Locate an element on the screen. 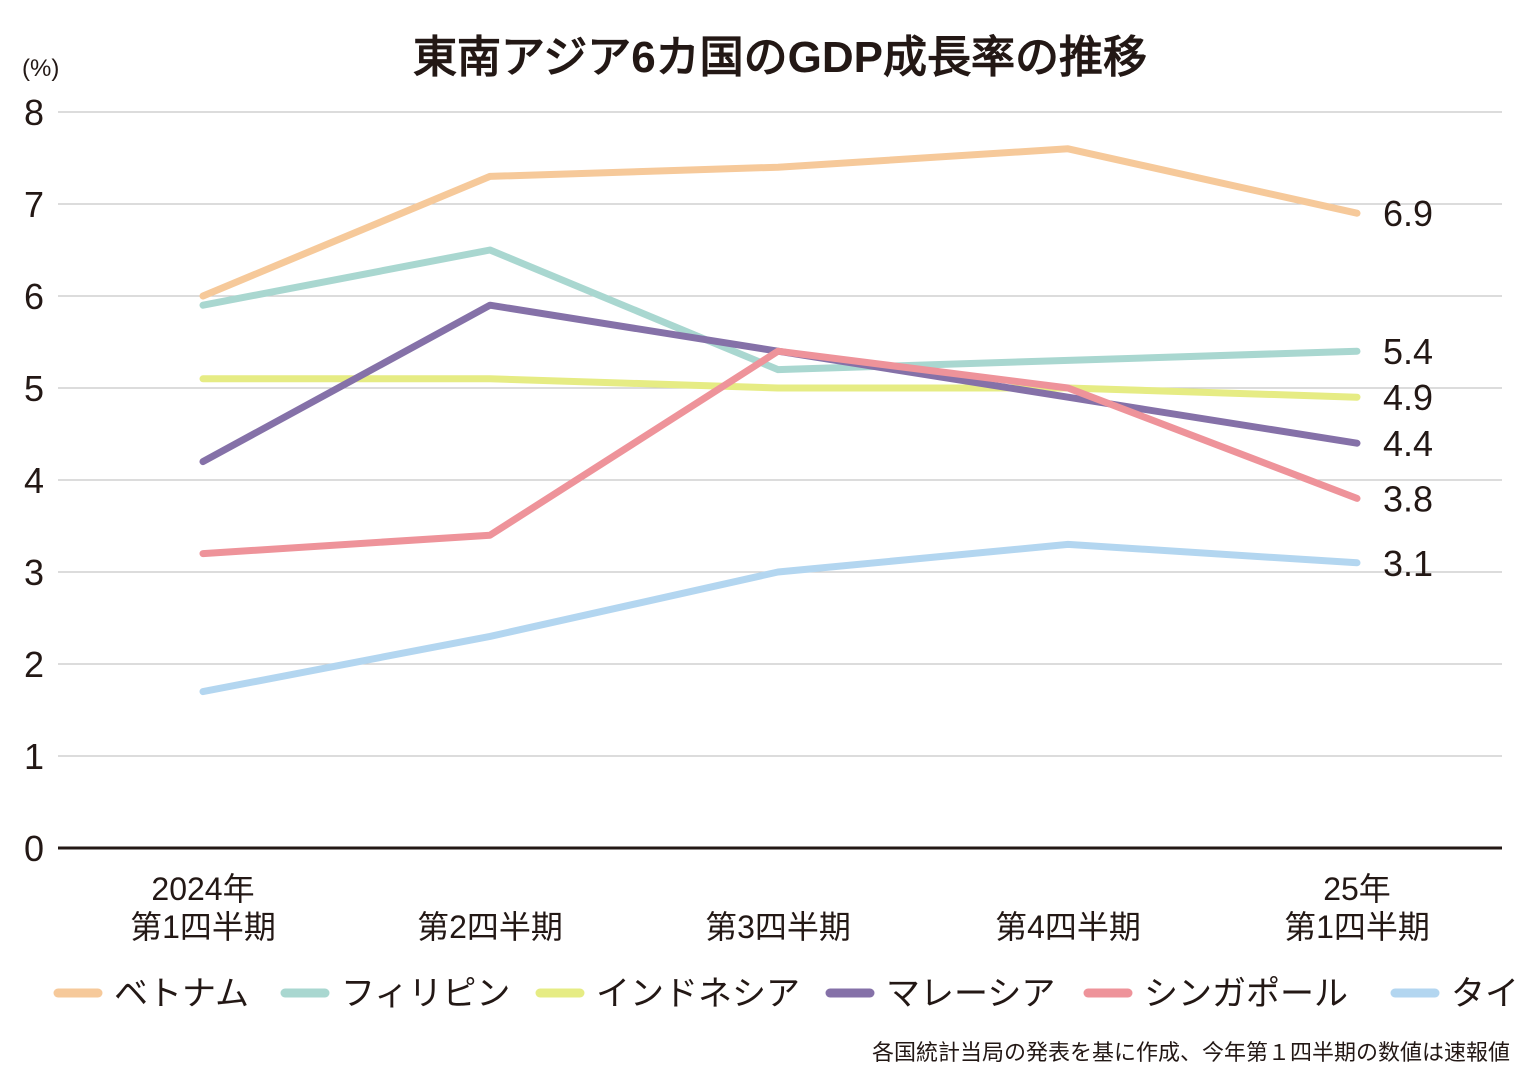 The width and height of the screenshot is (1524, 1075). x-tick-label: 第3四半期 is located at coordinates (778, 927).